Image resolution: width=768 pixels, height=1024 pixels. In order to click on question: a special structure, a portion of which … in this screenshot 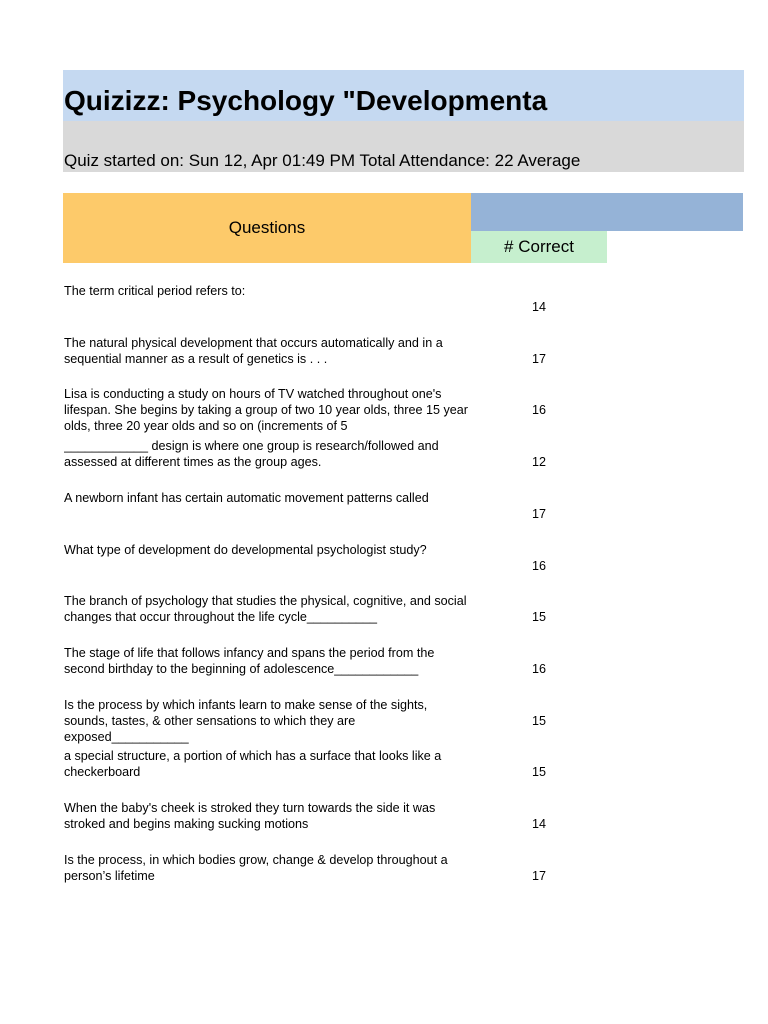, I will do `click(268, 774)`.